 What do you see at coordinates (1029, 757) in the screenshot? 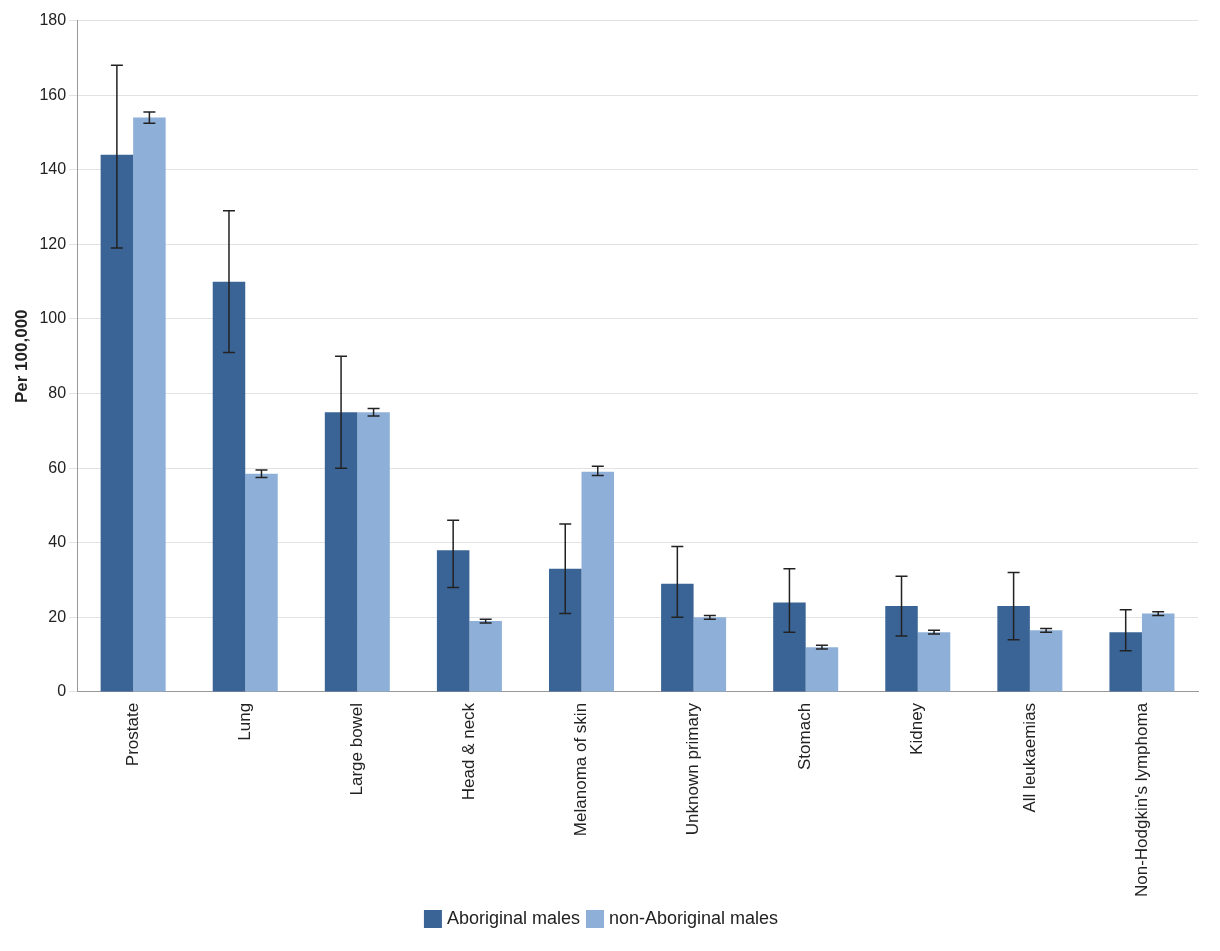
I see `x-tick-label: All leukaemias` at bounding box center [1029, 757].